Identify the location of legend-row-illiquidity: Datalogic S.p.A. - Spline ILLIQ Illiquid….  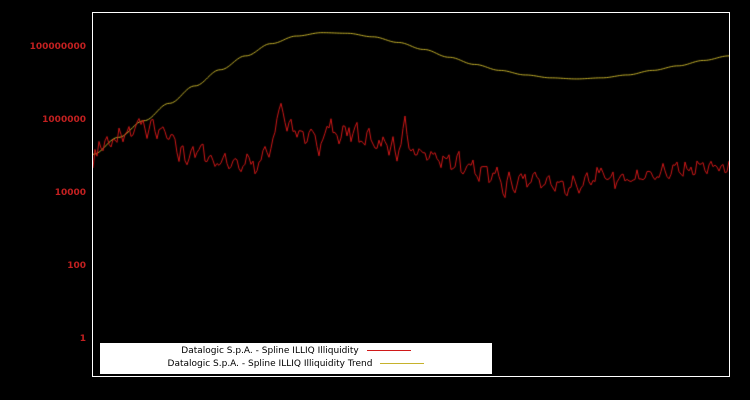
(296, 351).